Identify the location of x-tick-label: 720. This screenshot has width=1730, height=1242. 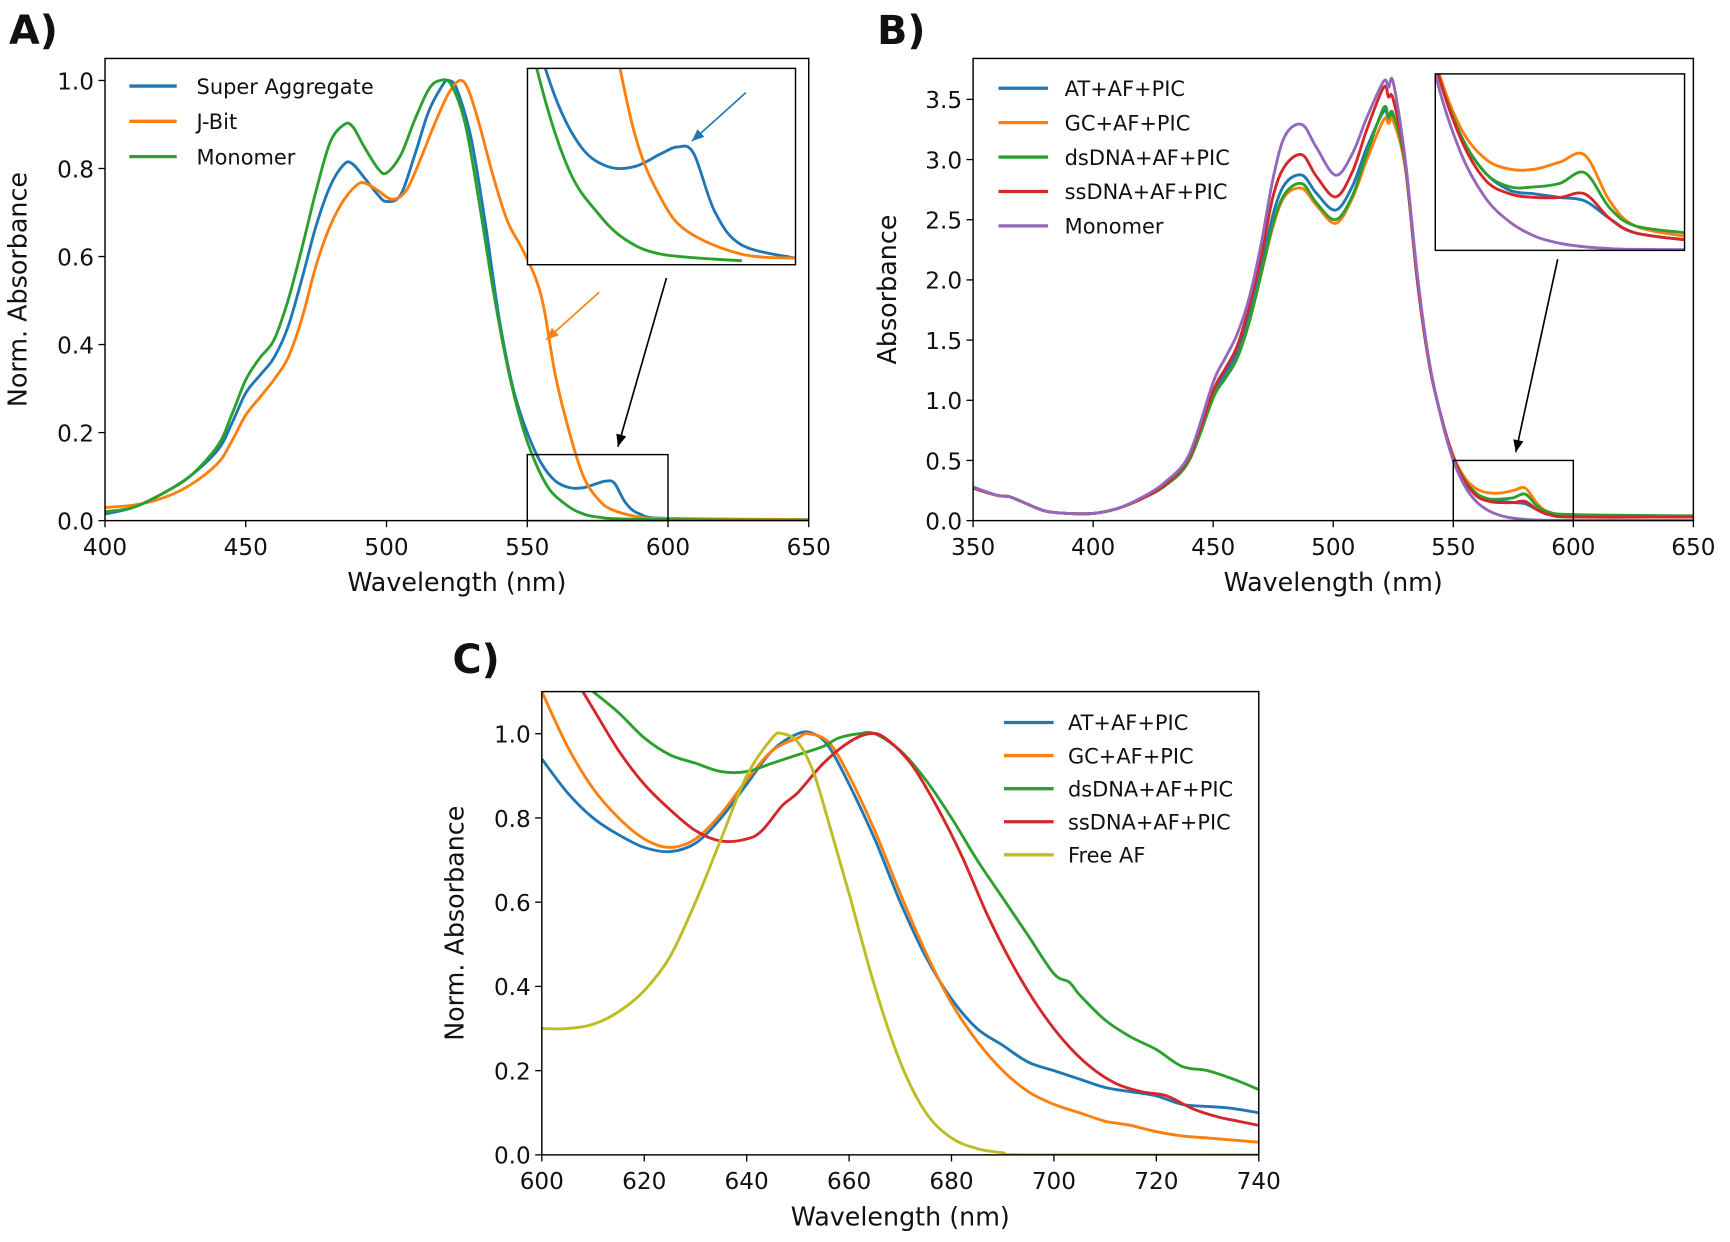
(1156, 1182).